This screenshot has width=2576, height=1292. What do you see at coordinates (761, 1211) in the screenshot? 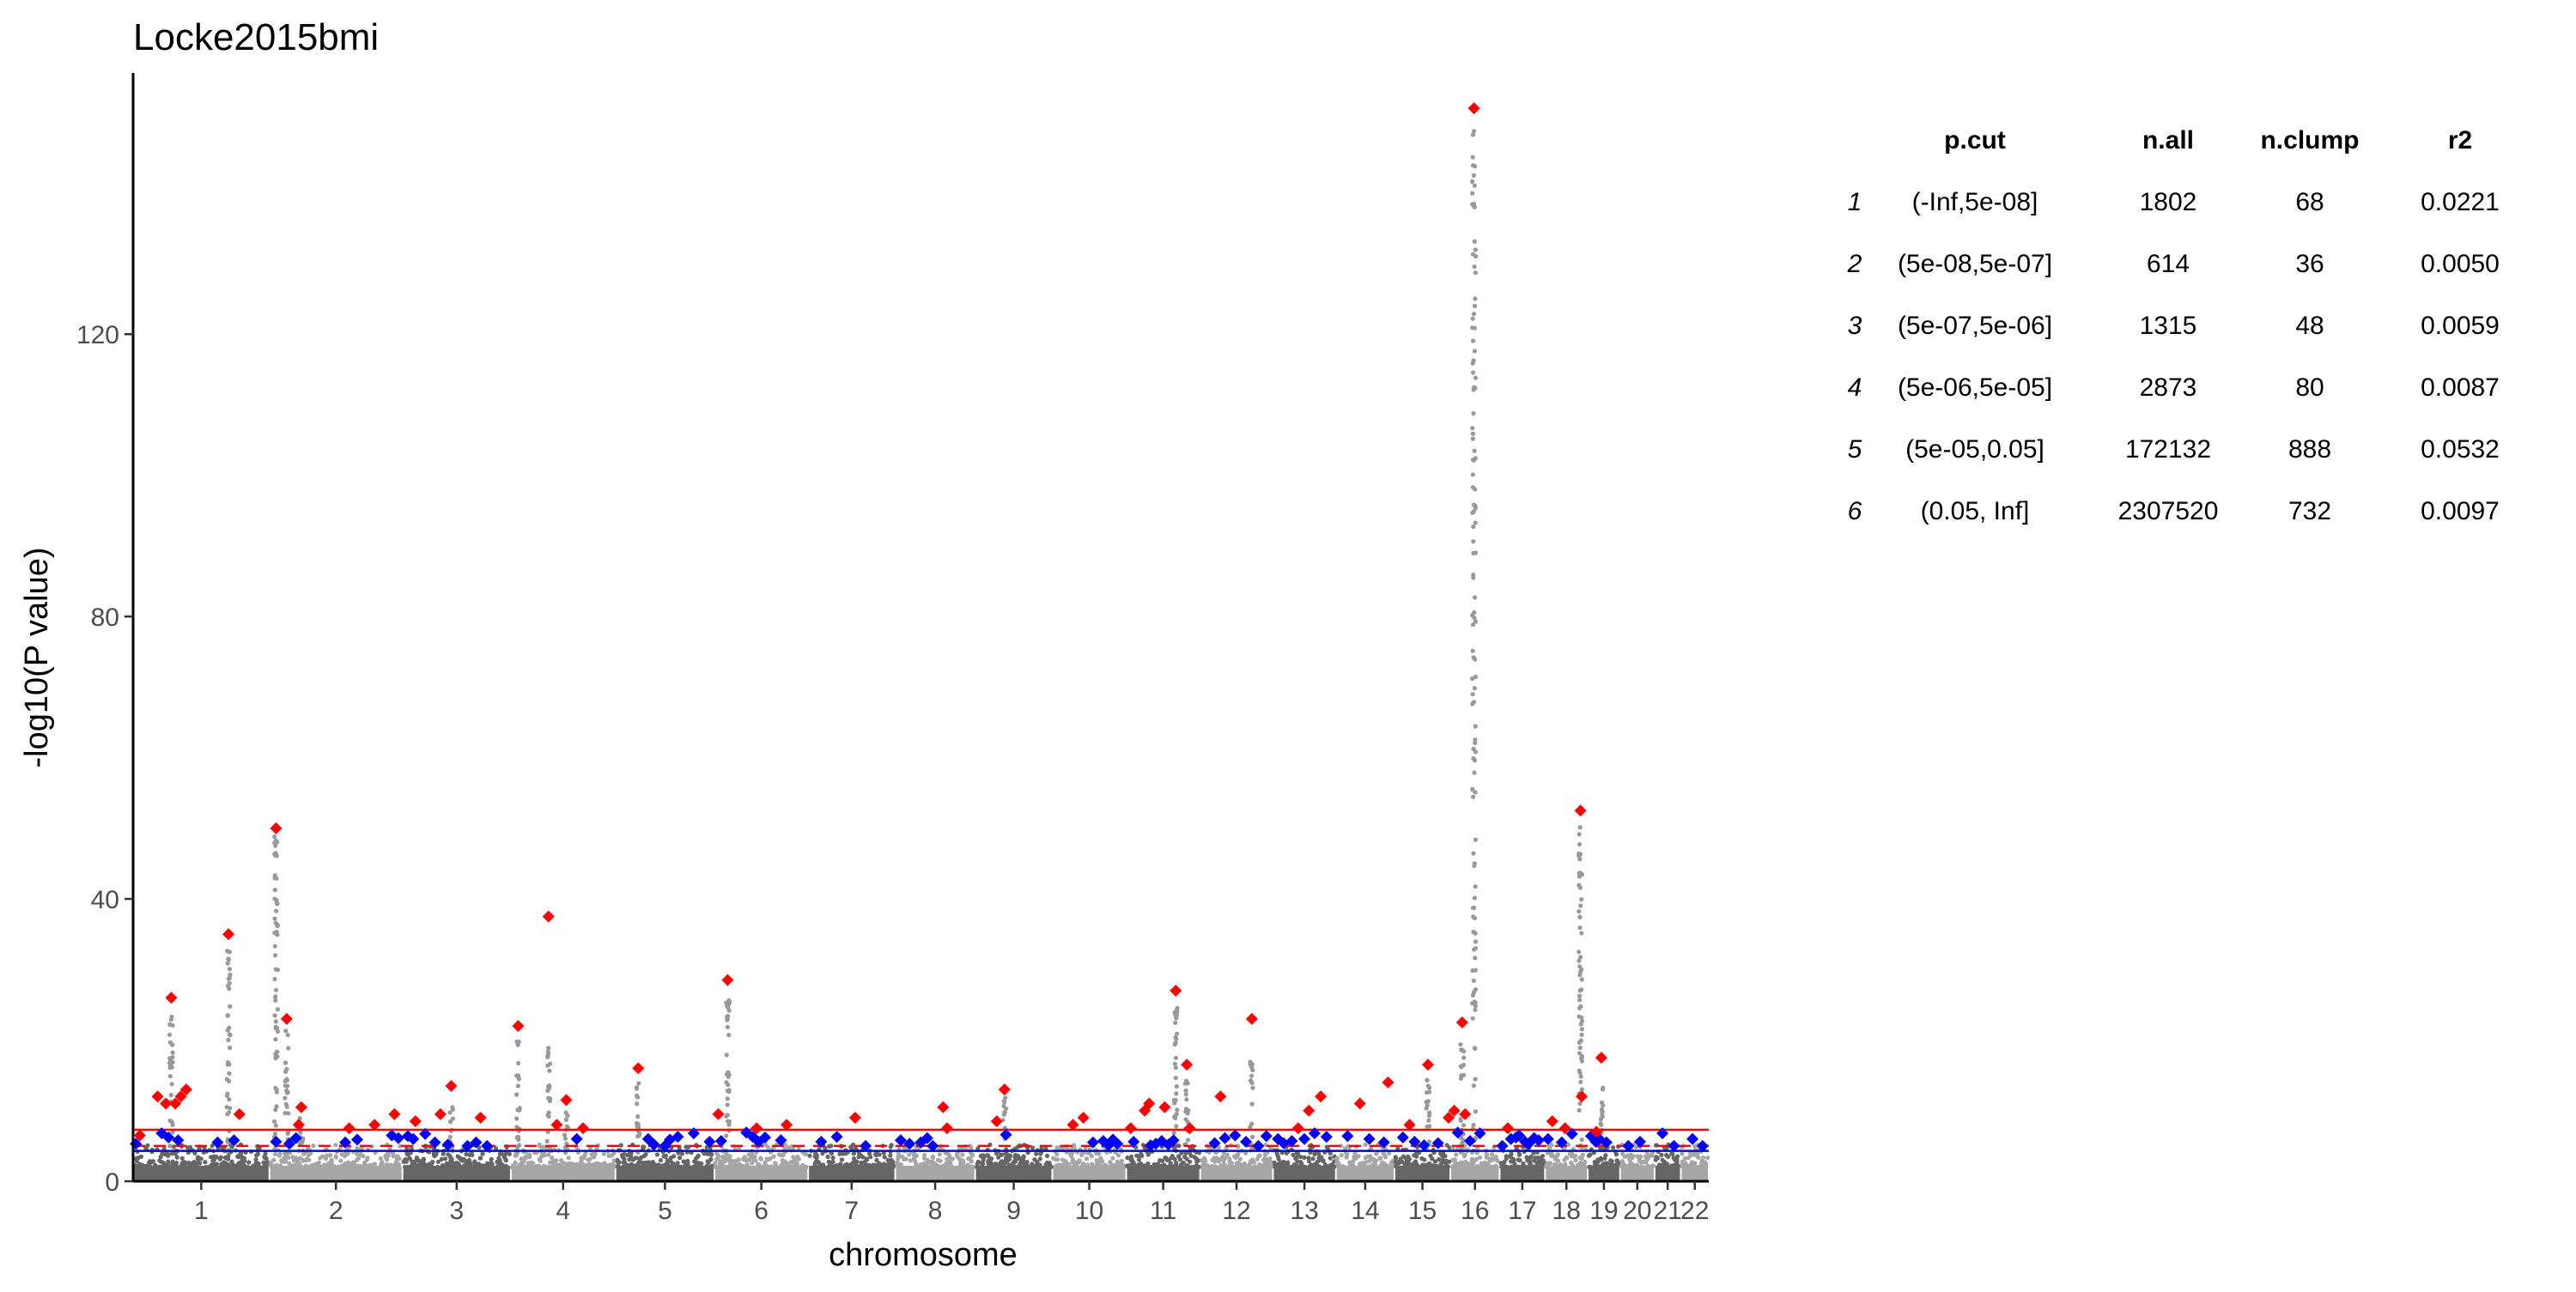
I see `x-tick-label: 6` at bounding box center [761, 1211].